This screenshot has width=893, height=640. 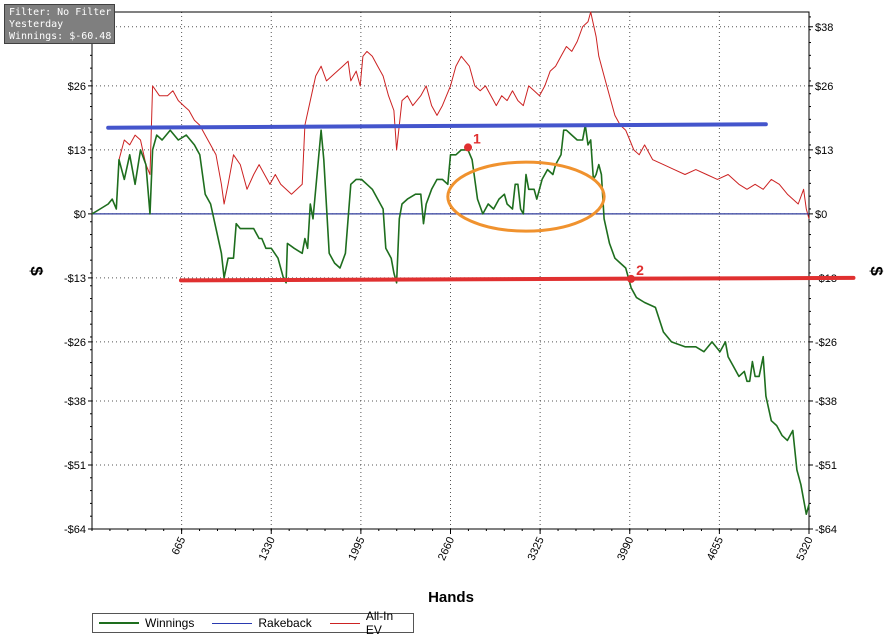 I want to click on y-axis-label-right: $, so click(x=876, y=271).